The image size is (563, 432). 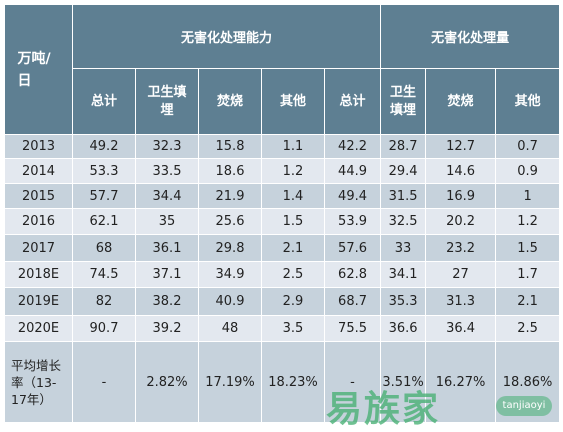 What do you see at coordinates (38, 274) in the screenshot?
I see `row-year: 2018E` at bounding box center [38, 274].